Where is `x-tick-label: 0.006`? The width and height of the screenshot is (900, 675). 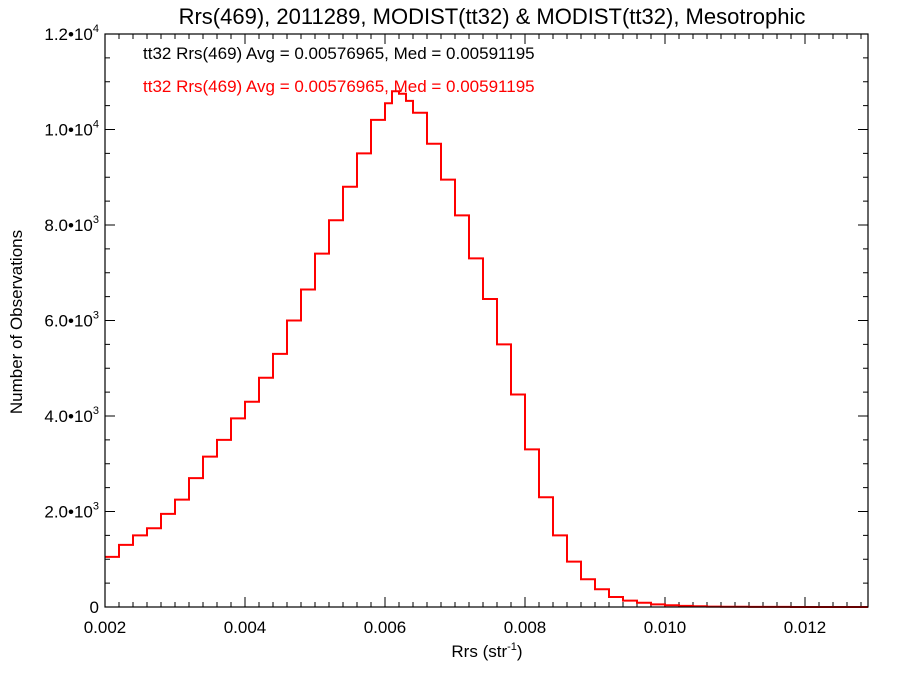 x-tick-label: 0.006 is located at coordinates (385, 627).